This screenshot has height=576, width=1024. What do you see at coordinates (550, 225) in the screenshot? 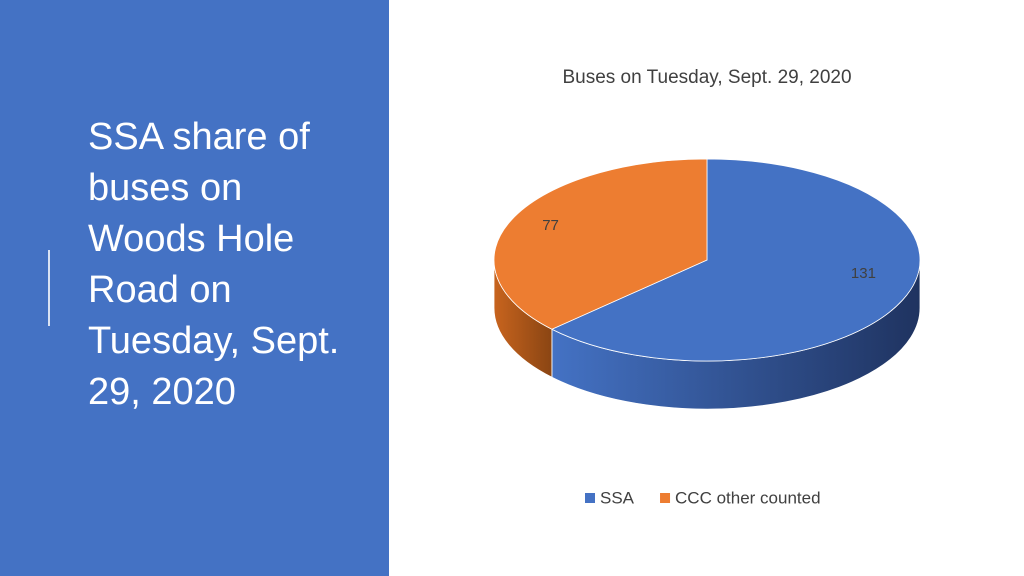
I see `data-label: 77` at bounding box center [550, 225].